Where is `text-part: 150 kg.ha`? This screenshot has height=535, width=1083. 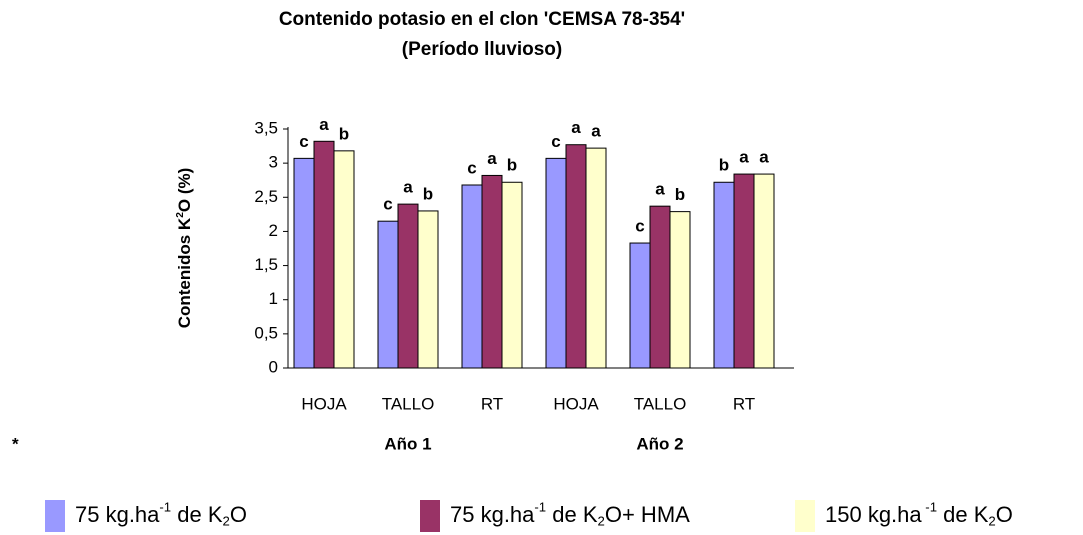
text-part: 150 kg.ha is located at coordinates (873, 514).